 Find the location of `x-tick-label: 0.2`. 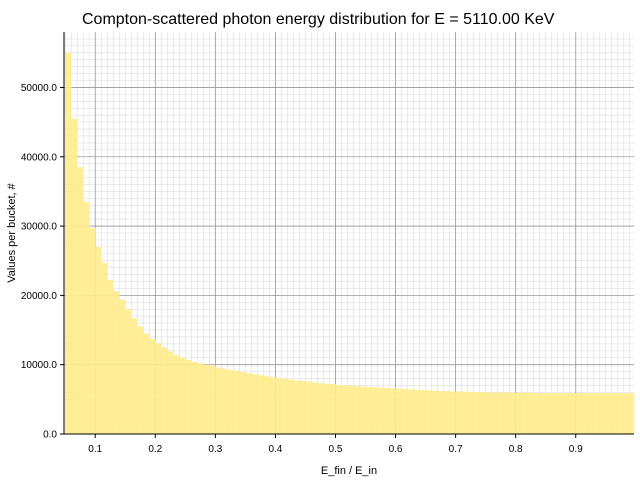

x-tick-label: 0.2 is located at coordinates (155, 449).